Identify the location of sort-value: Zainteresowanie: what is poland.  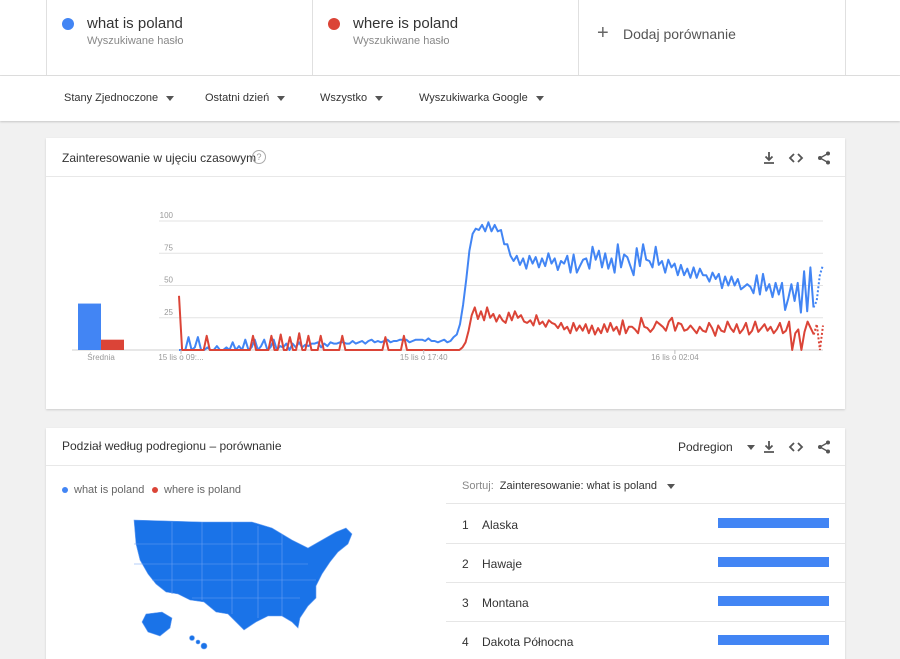
(578, 486).